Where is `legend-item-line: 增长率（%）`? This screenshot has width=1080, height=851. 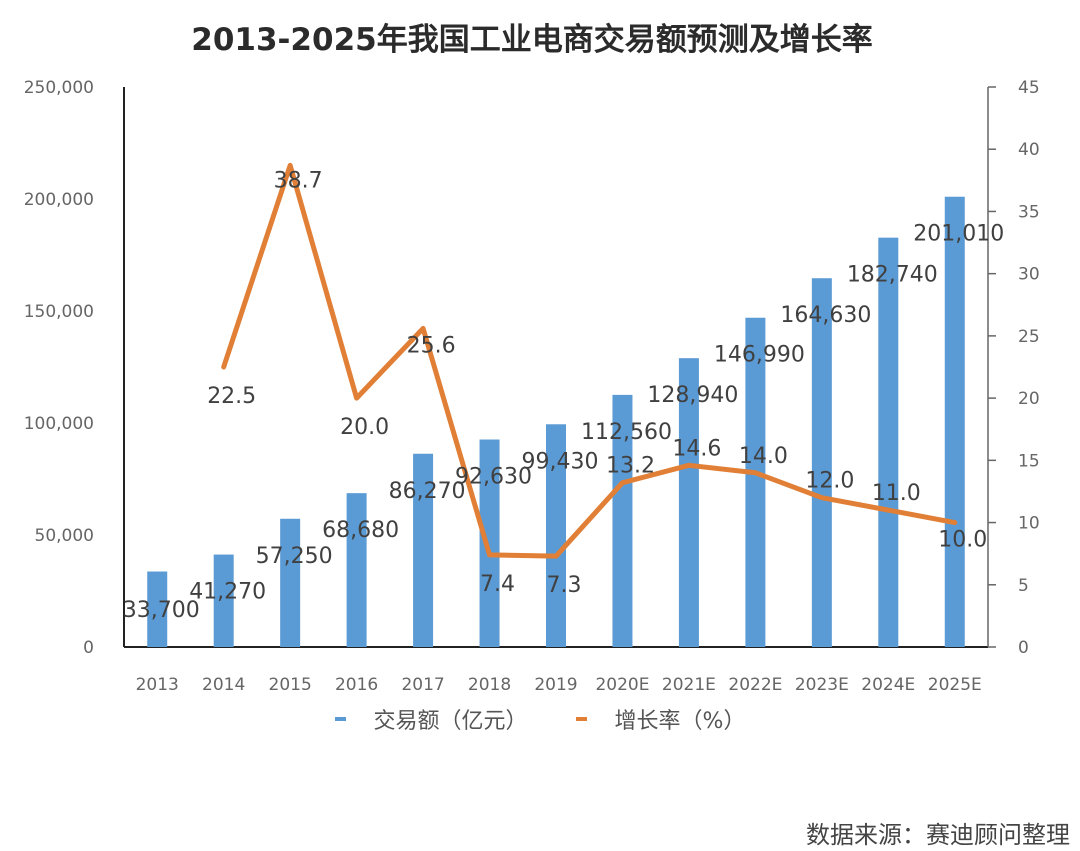
legend-item-line: 增长率（%） is located at coordinates (660, 719).